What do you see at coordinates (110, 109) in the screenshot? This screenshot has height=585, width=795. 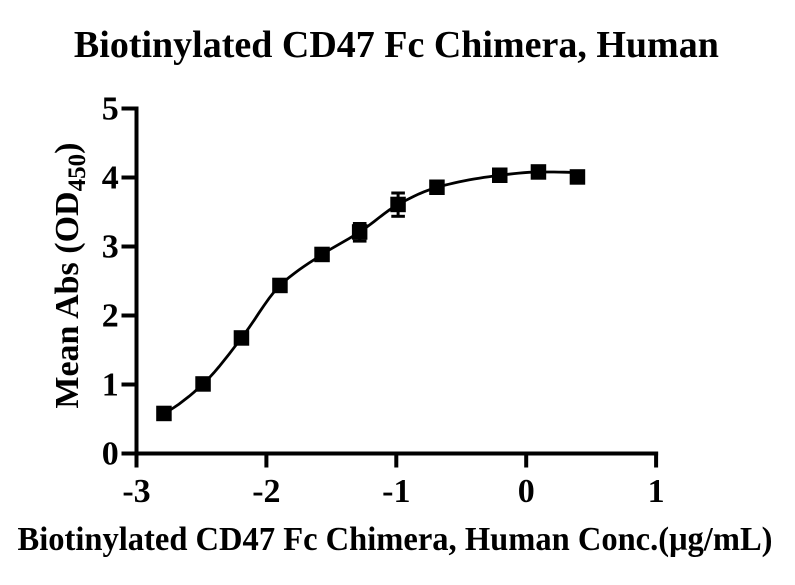 I see `svg-text: 5` at bounding box center [110, 109].